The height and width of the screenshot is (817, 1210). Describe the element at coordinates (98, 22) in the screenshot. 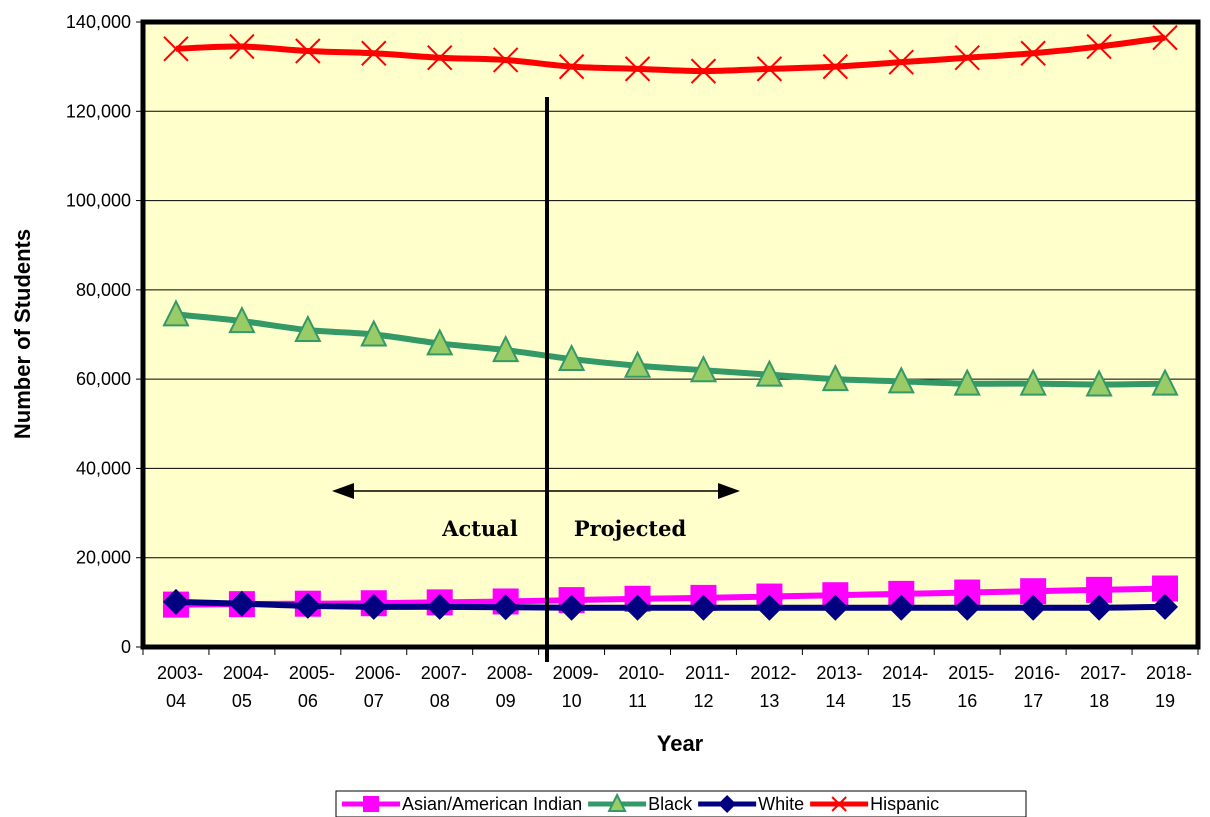

I see `y-tick-label: 140,000` at that location.